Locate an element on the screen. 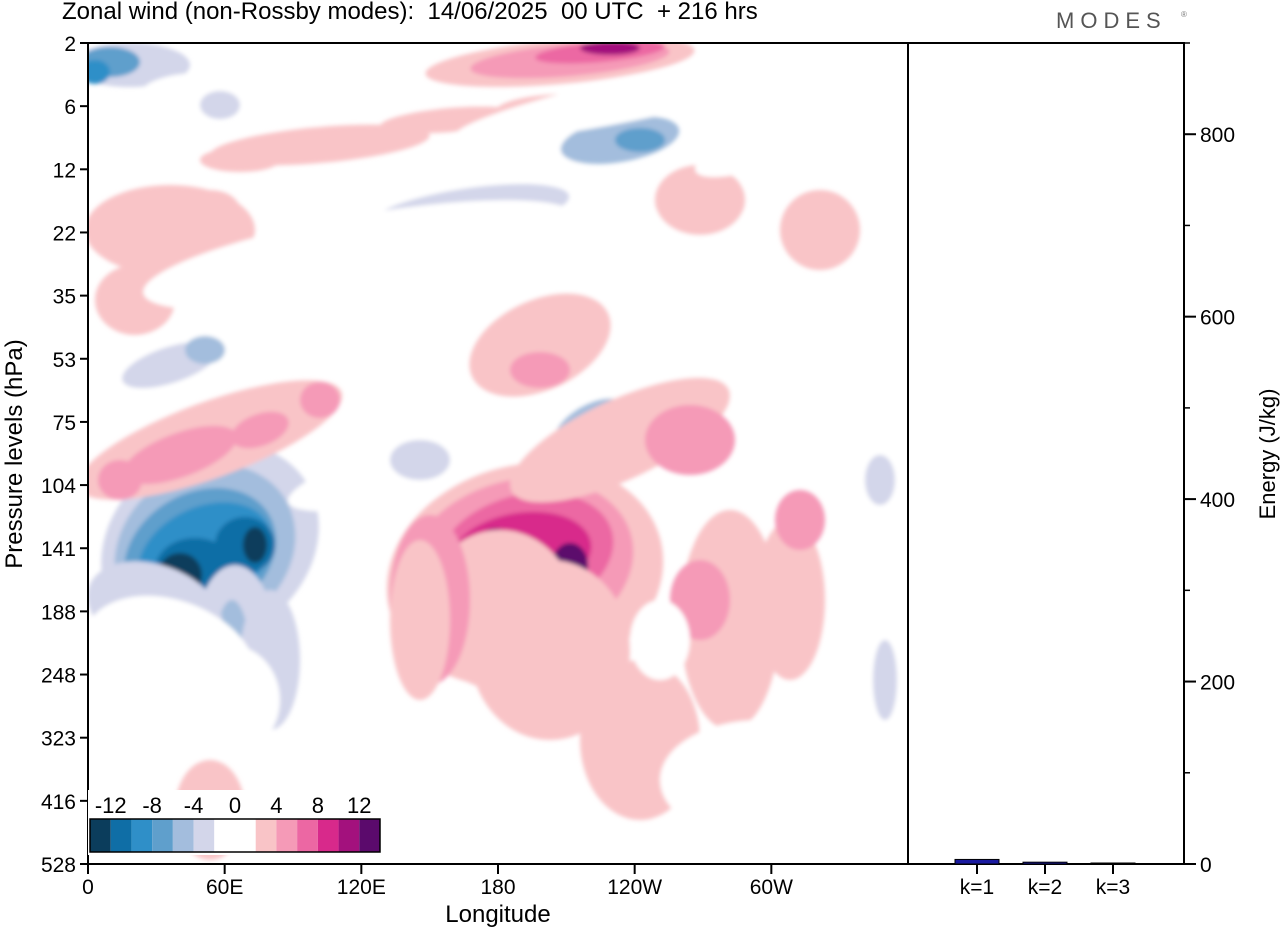  energy-axis-label: Energy (J/kg) is located at coordinates (1267, 454).